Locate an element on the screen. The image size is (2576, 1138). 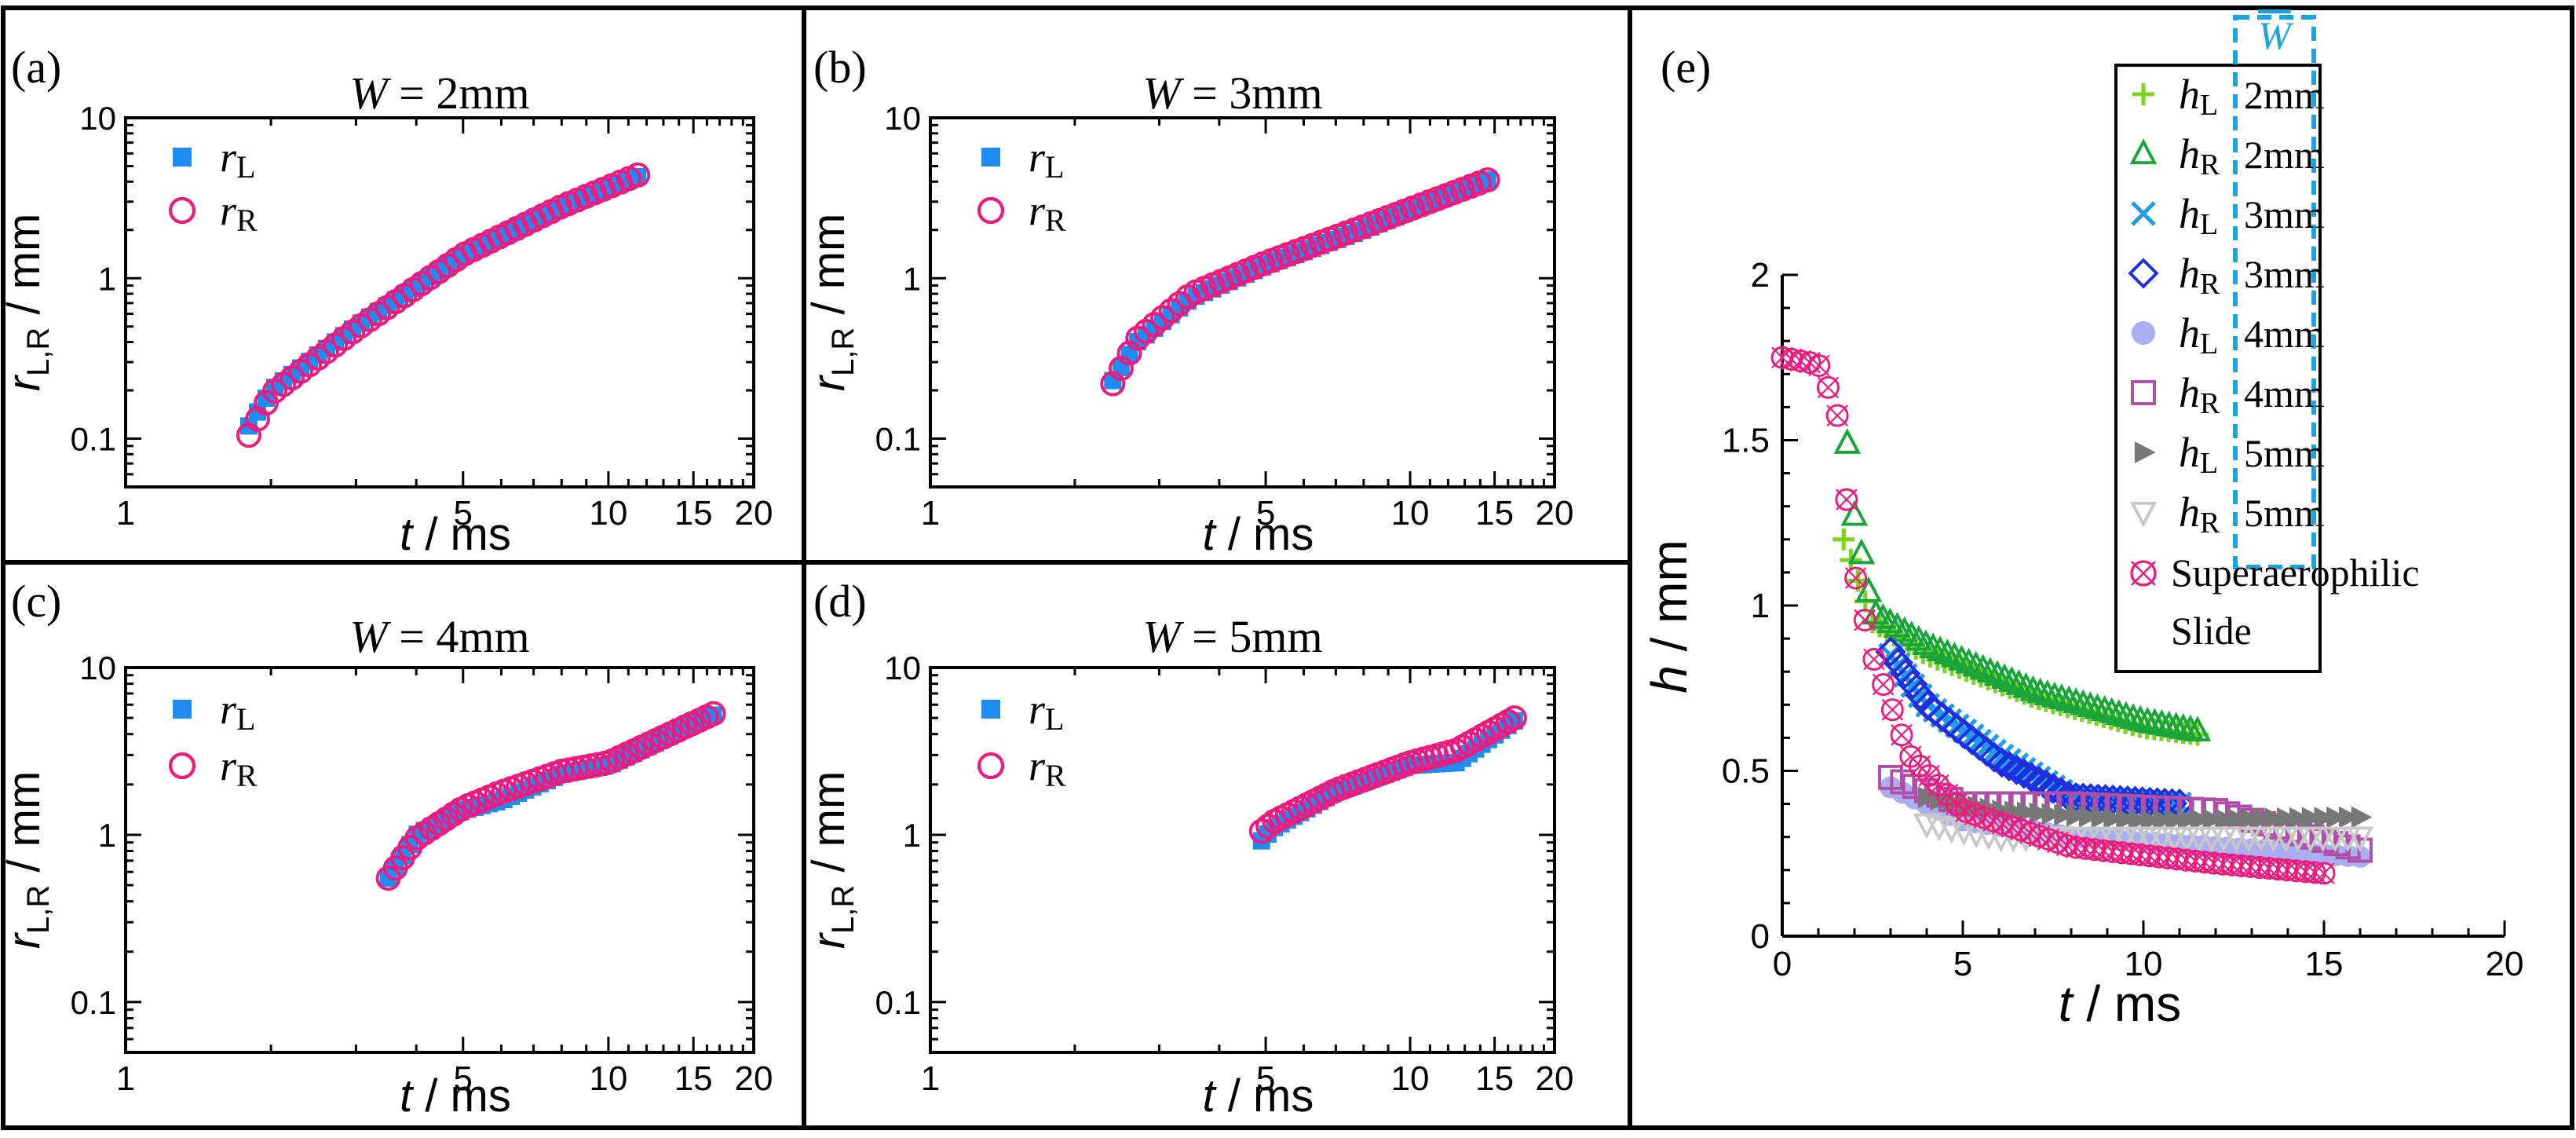
chart-title: W = 5mm is located at coordinates (1232, 636).